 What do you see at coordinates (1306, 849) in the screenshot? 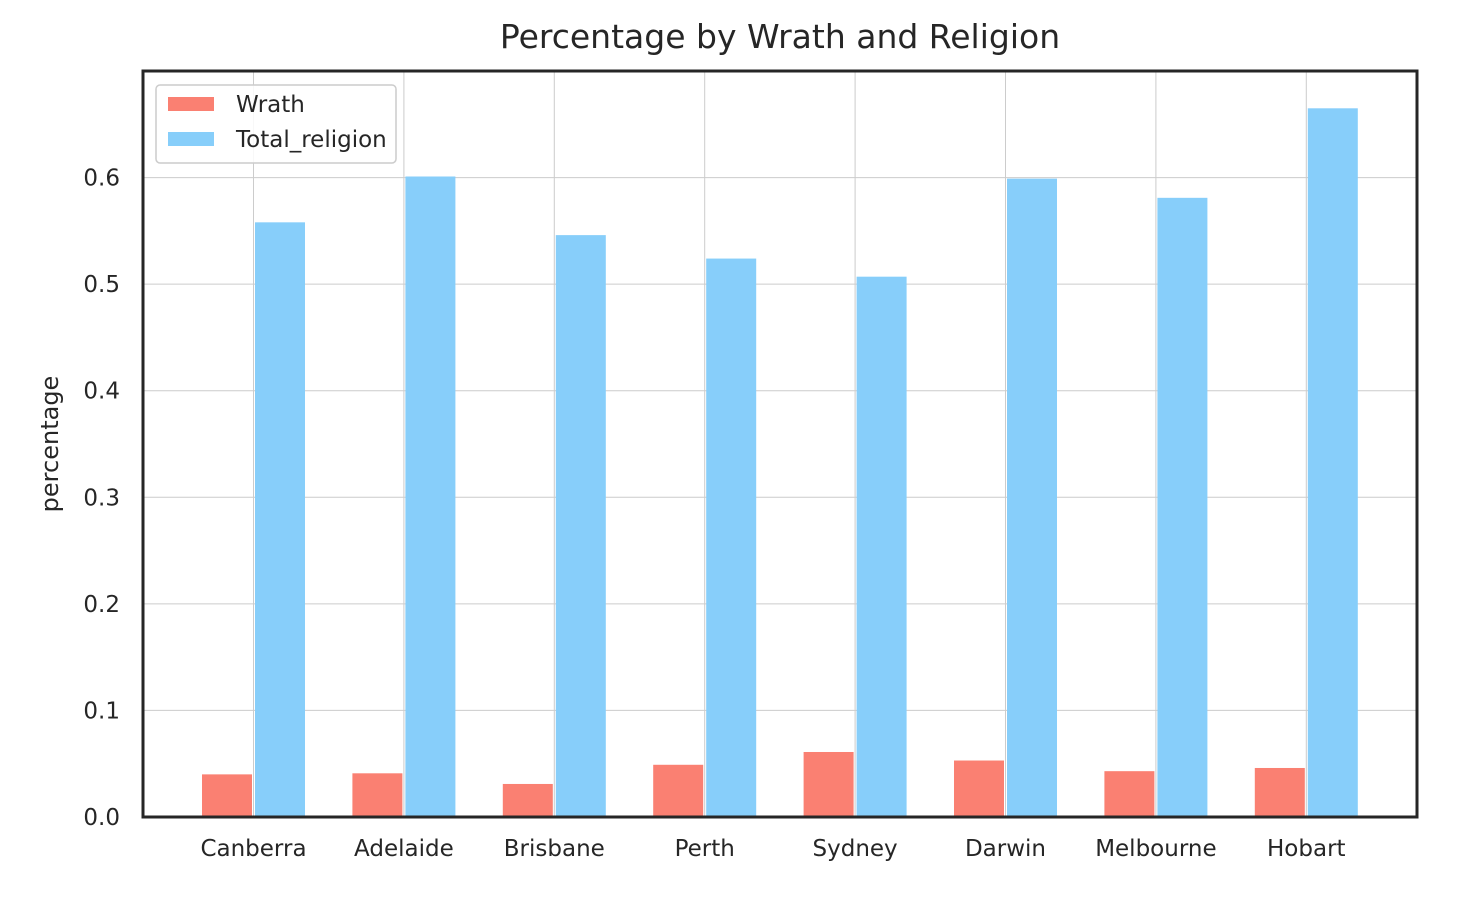
I see `x-tick-label: Hobart` at bounding box center [1306, 849].